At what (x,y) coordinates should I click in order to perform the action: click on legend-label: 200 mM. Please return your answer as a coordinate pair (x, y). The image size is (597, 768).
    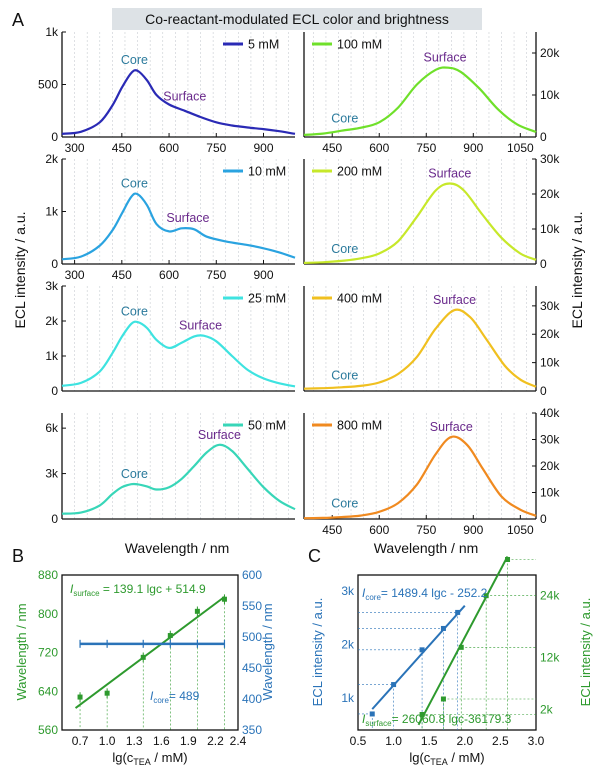
    Looking at the image, I should click on (359, 172).